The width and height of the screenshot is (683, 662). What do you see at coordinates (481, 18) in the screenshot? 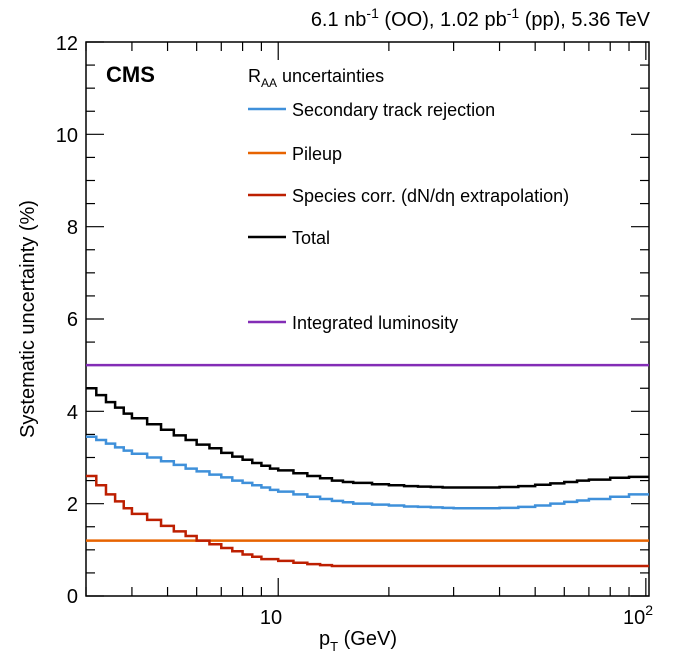
I see `luminosity-label: 6.1 nb-1 (OO), 1.02 pb-1 (pp), 5.36 TeV` at bounding box center [481, 18].